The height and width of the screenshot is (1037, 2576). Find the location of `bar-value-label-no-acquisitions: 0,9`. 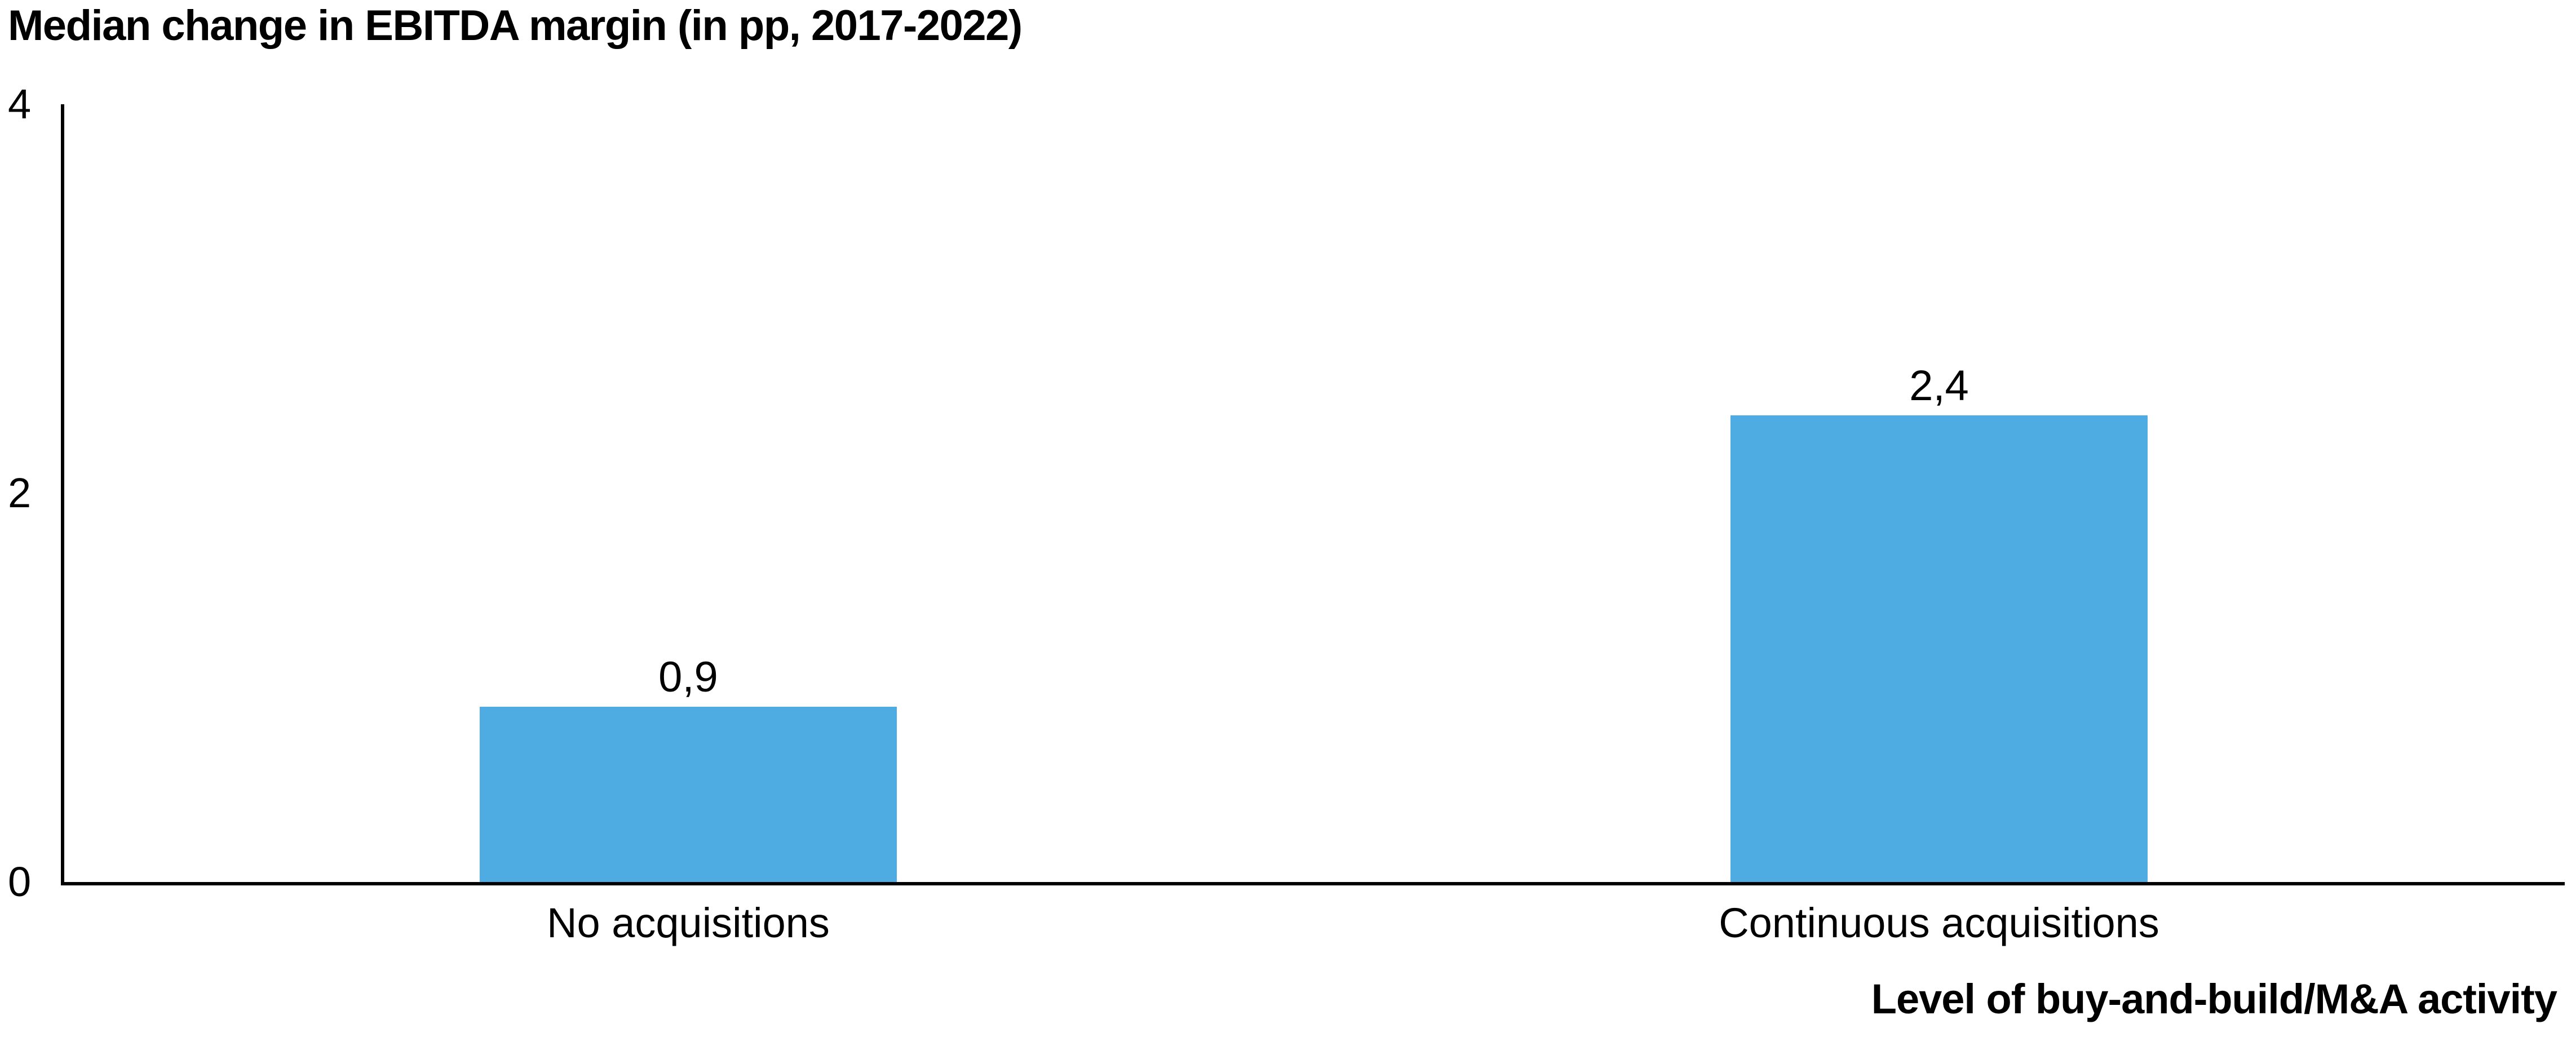

bar-value-label-no-acquisitions: 0,9 is located at coordinates (688, 677).